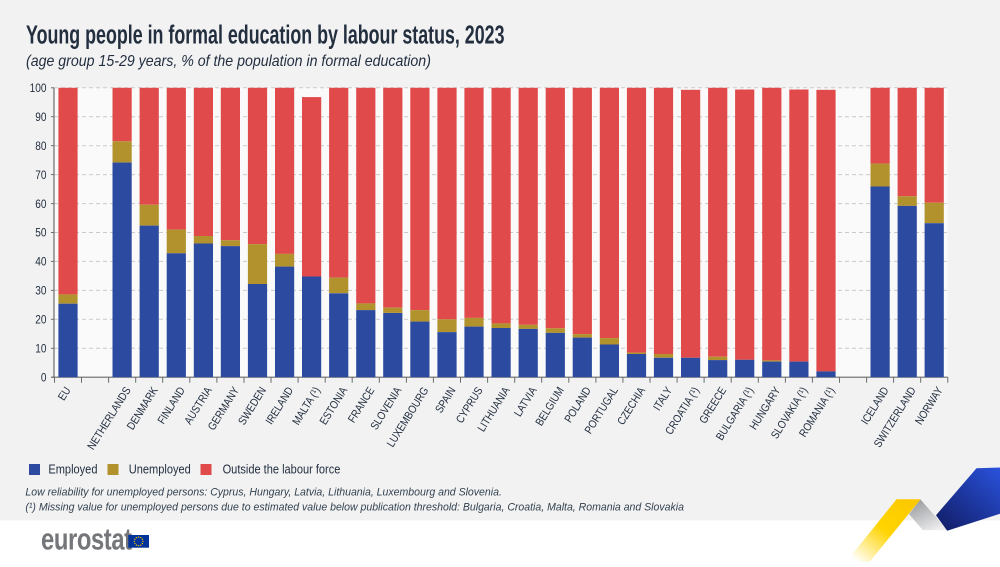 The image size is (1000, 567). I want to click on svg-text: 30, so click(40, 291).